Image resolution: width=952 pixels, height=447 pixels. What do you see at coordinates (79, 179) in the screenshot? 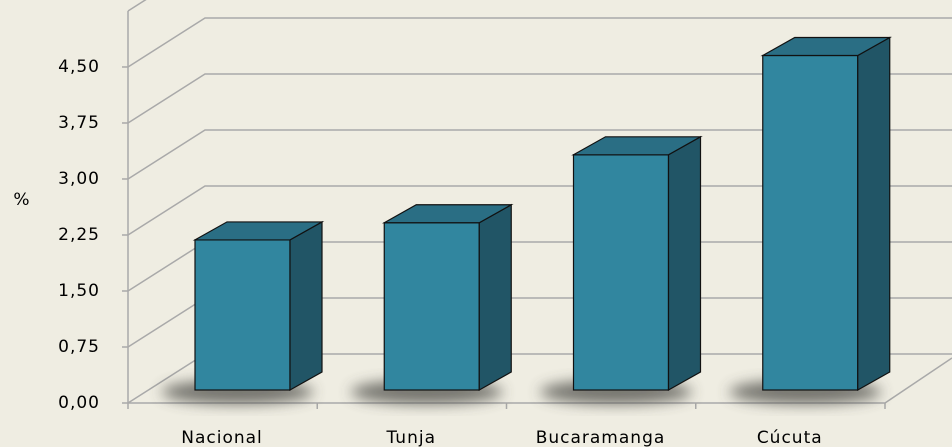
I see `y-tick-label: 3,00` at bounding box center [79, 179].